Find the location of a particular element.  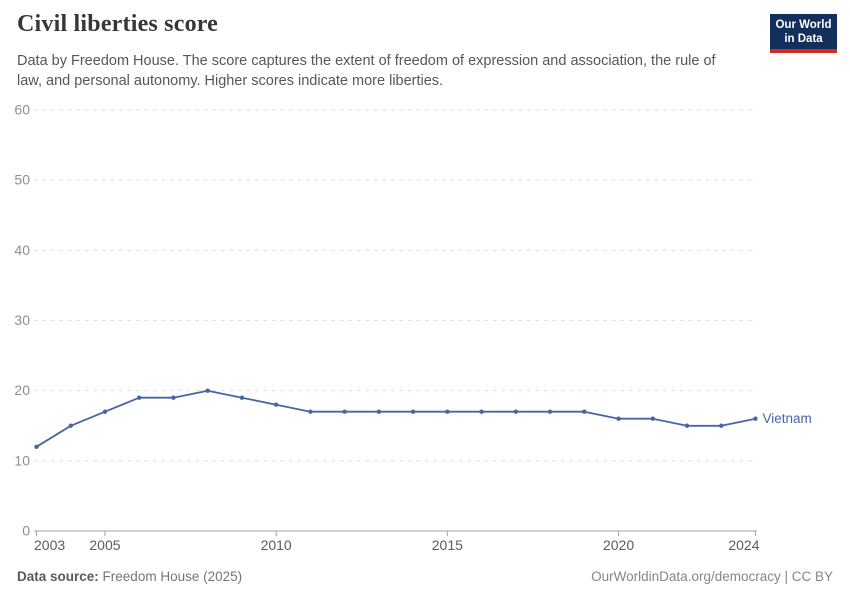

owid-logo-line1: Our World is located at coordinates (803, 25).